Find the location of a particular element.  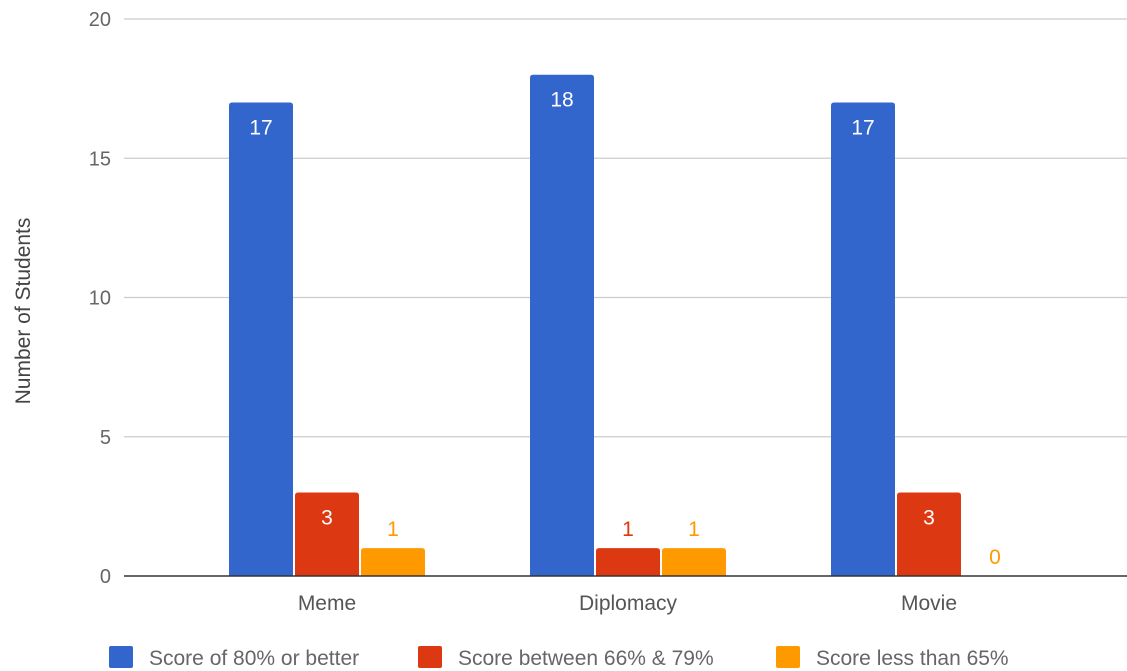

y-tick-label: 15 is located at coordinates (100, 159).